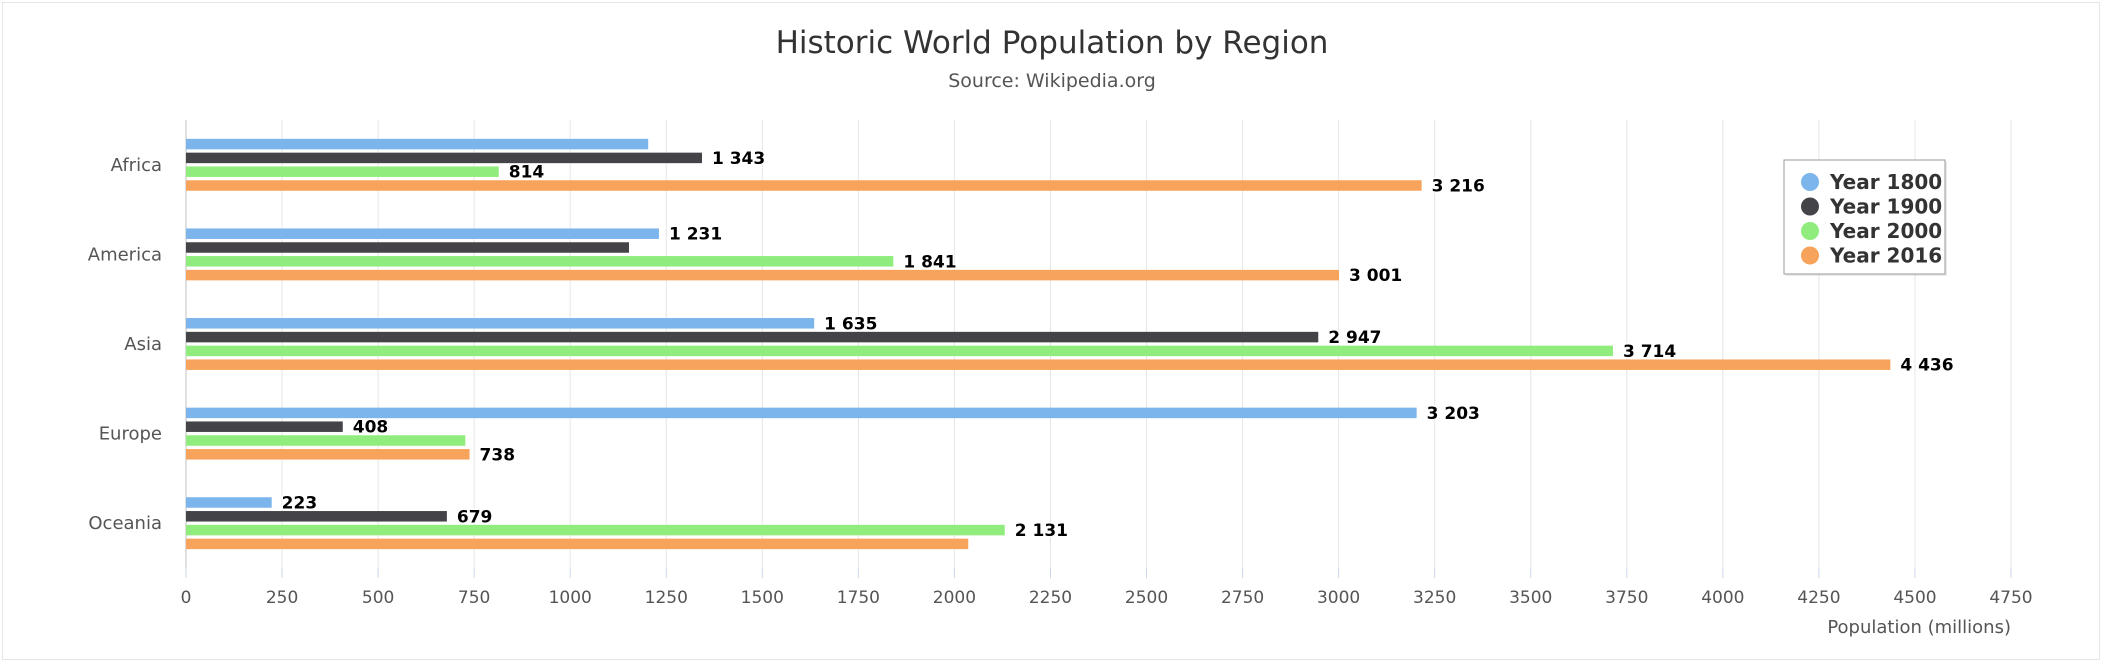  What do you see at coordinates (527, 173) in the screenshot?
I see `data-label-africa-year-2000: 814` at bounding box center [527, 173].